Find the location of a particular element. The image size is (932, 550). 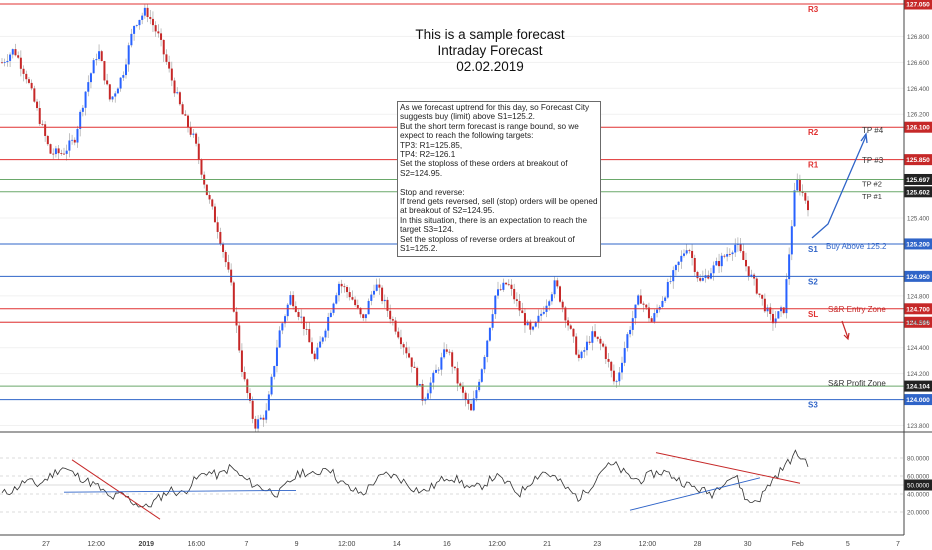

forecast-arrows is located at coordinates (839, 236).